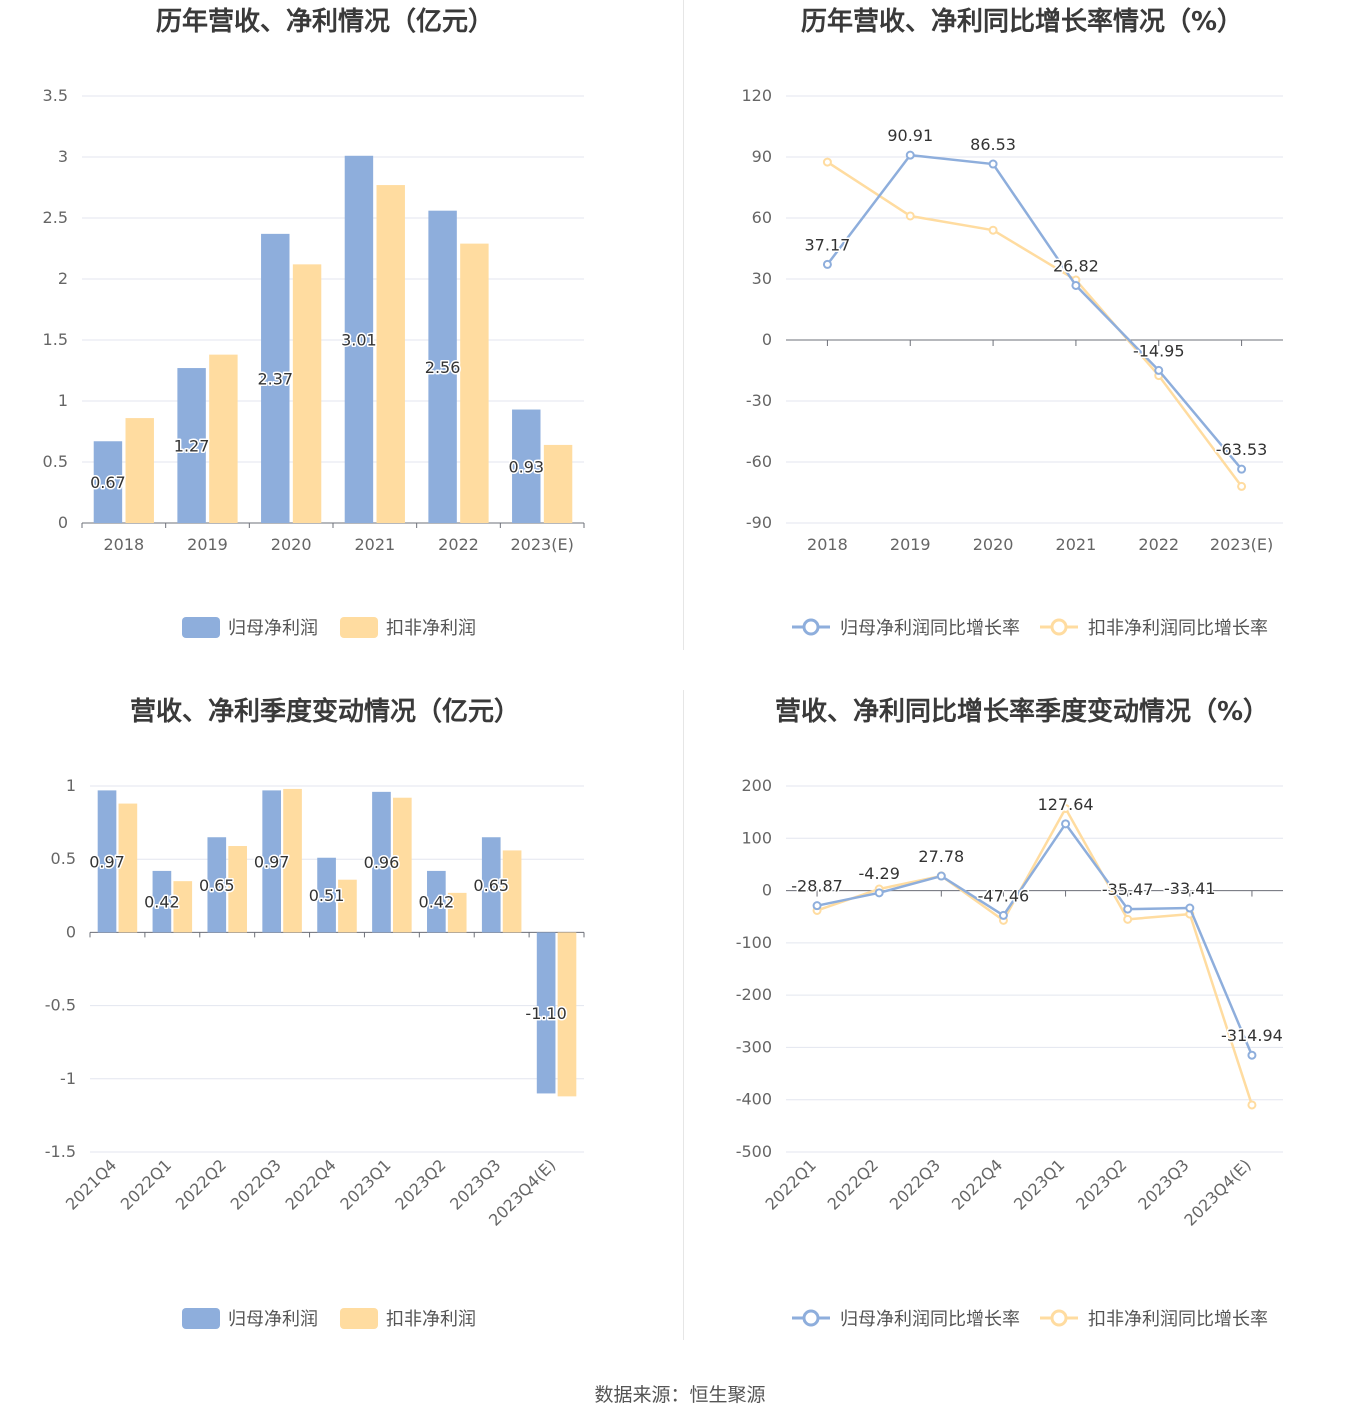 The image size is (1360, 1425). I want to click on y-tick-label: 30, so click(762, 278).